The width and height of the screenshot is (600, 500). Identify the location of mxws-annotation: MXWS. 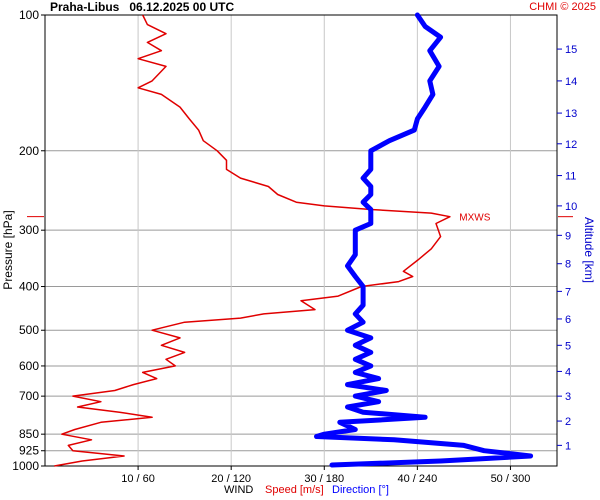
(300, 218).